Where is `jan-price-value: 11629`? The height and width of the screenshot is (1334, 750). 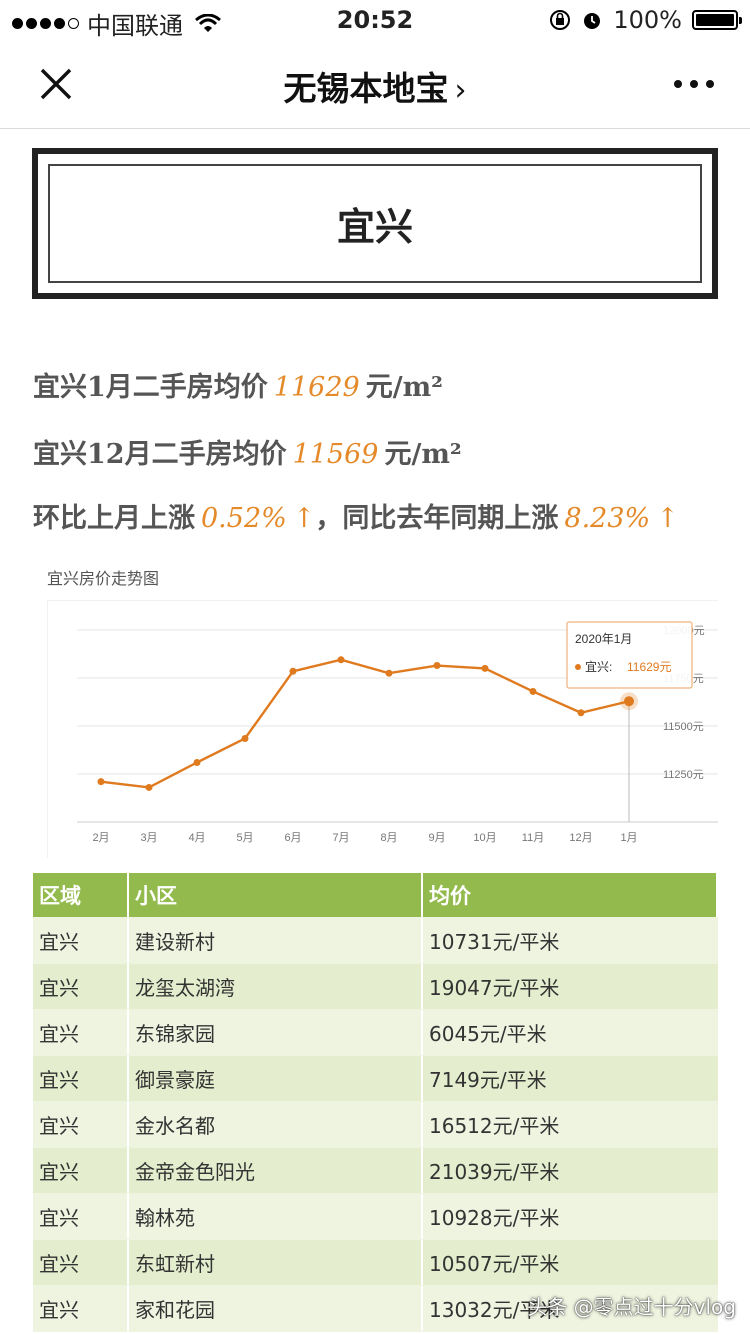 jan-price-value: 11629 is located at coordinates (316, 387).